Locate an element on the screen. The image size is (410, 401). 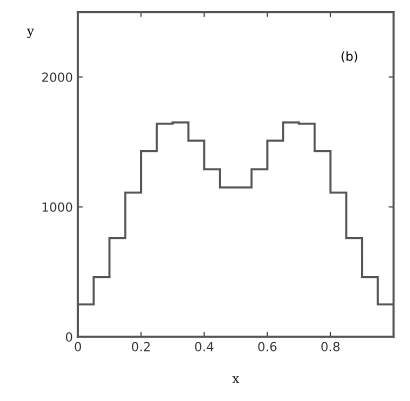
y-axis-title: y is located at coordinates (30, 33).